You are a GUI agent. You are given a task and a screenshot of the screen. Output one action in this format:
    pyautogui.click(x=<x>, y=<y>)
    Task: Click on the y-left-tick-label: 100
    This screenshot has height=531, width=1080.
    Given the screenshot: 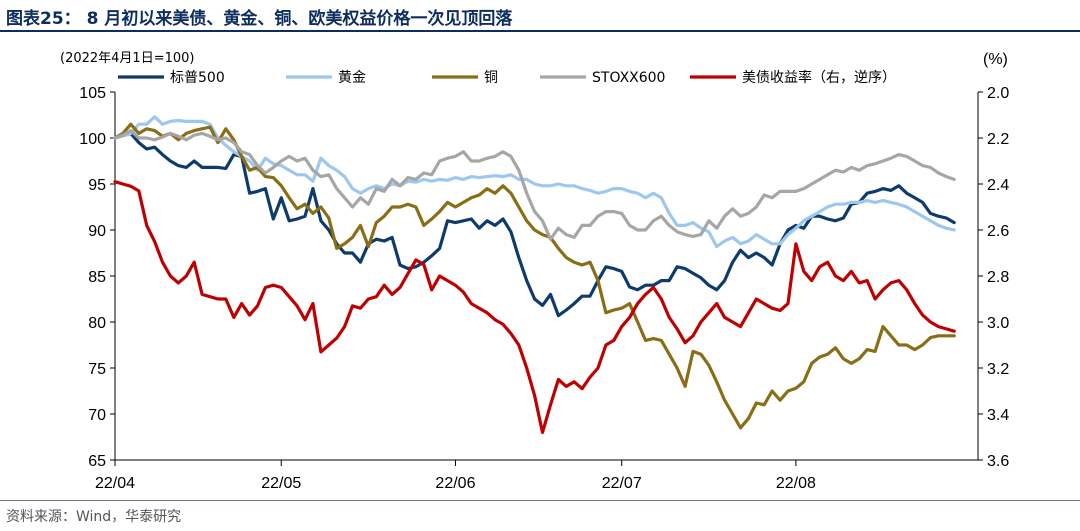 What is the action you would take?
    pyautogui.click(x=92, y=139)
    